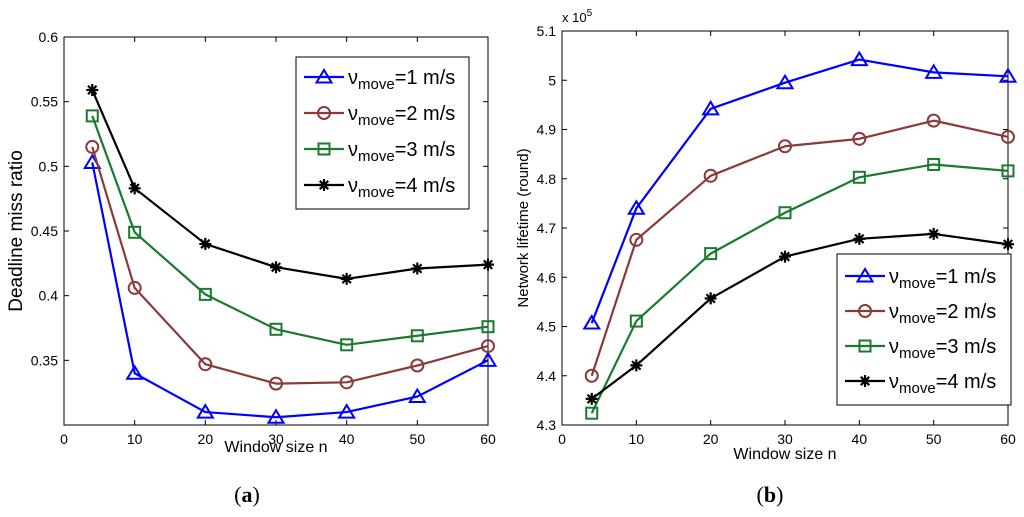 This screenshot has height=517, width=1024. Describe the element at coordinates (547, 130) in the screenshot. I see `y-tick-label: 4.9` at that location.